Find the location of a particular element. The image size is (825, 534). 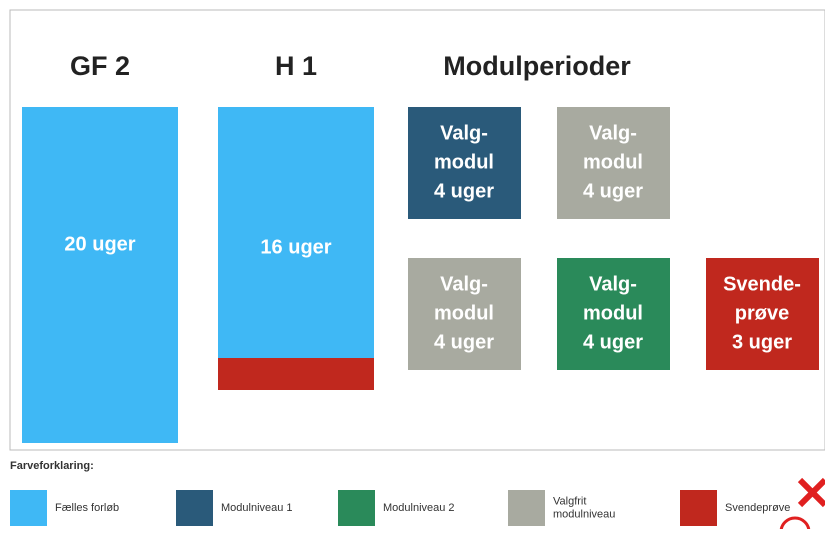

heading: GF 2 is located at coordinates (100, 66).